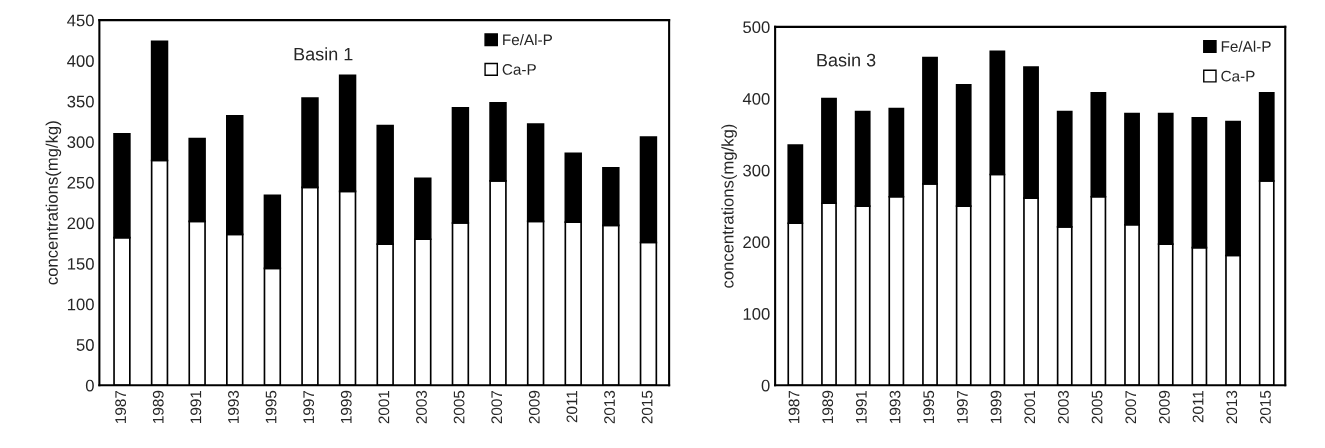 The height and width of the screenshot is (448, 1325). Describe the element at coordinates (85, 345) in the screenshot. I see `y-tick-label: 50` at that location.